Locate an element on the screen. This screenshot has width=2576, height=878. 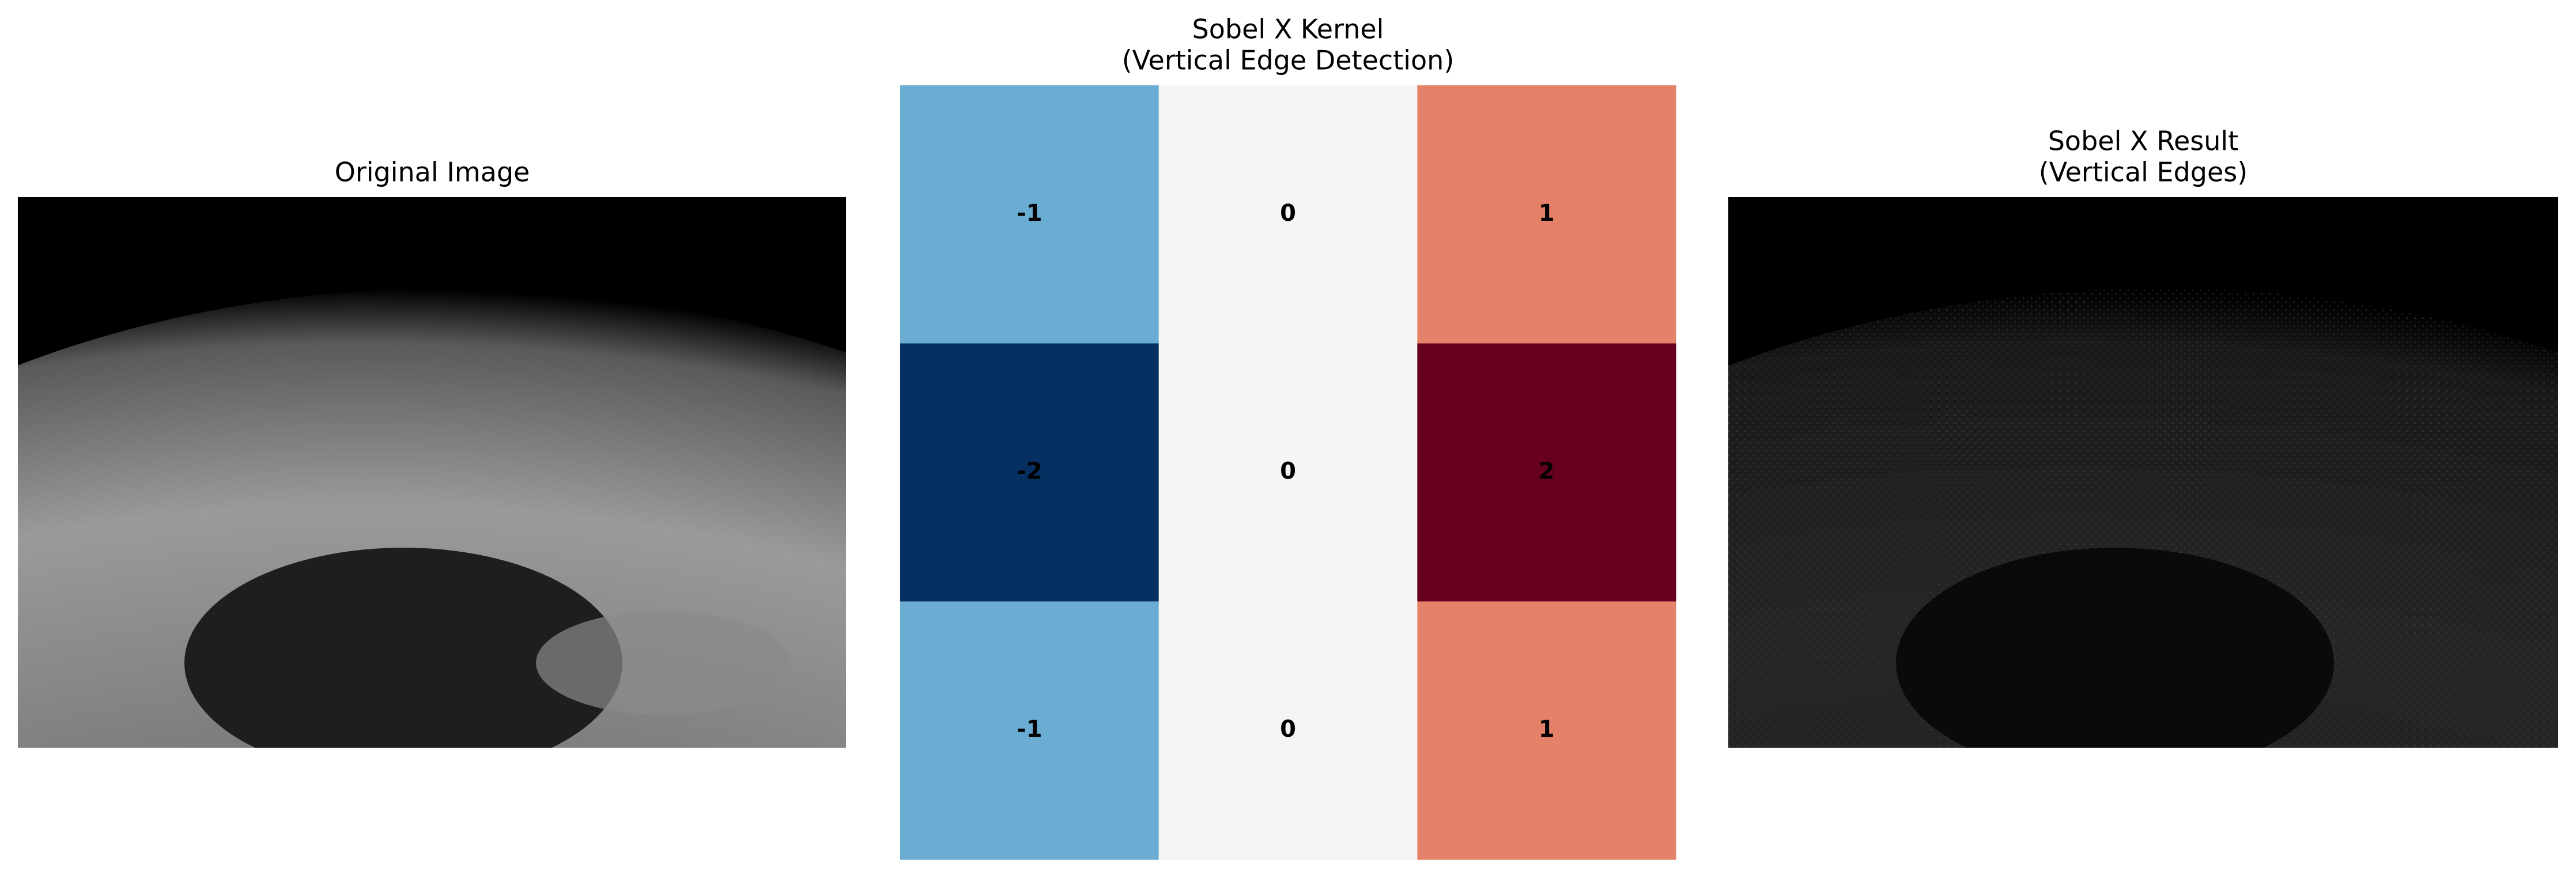
chart-title: Original Image is located at coordinates (432, 173).